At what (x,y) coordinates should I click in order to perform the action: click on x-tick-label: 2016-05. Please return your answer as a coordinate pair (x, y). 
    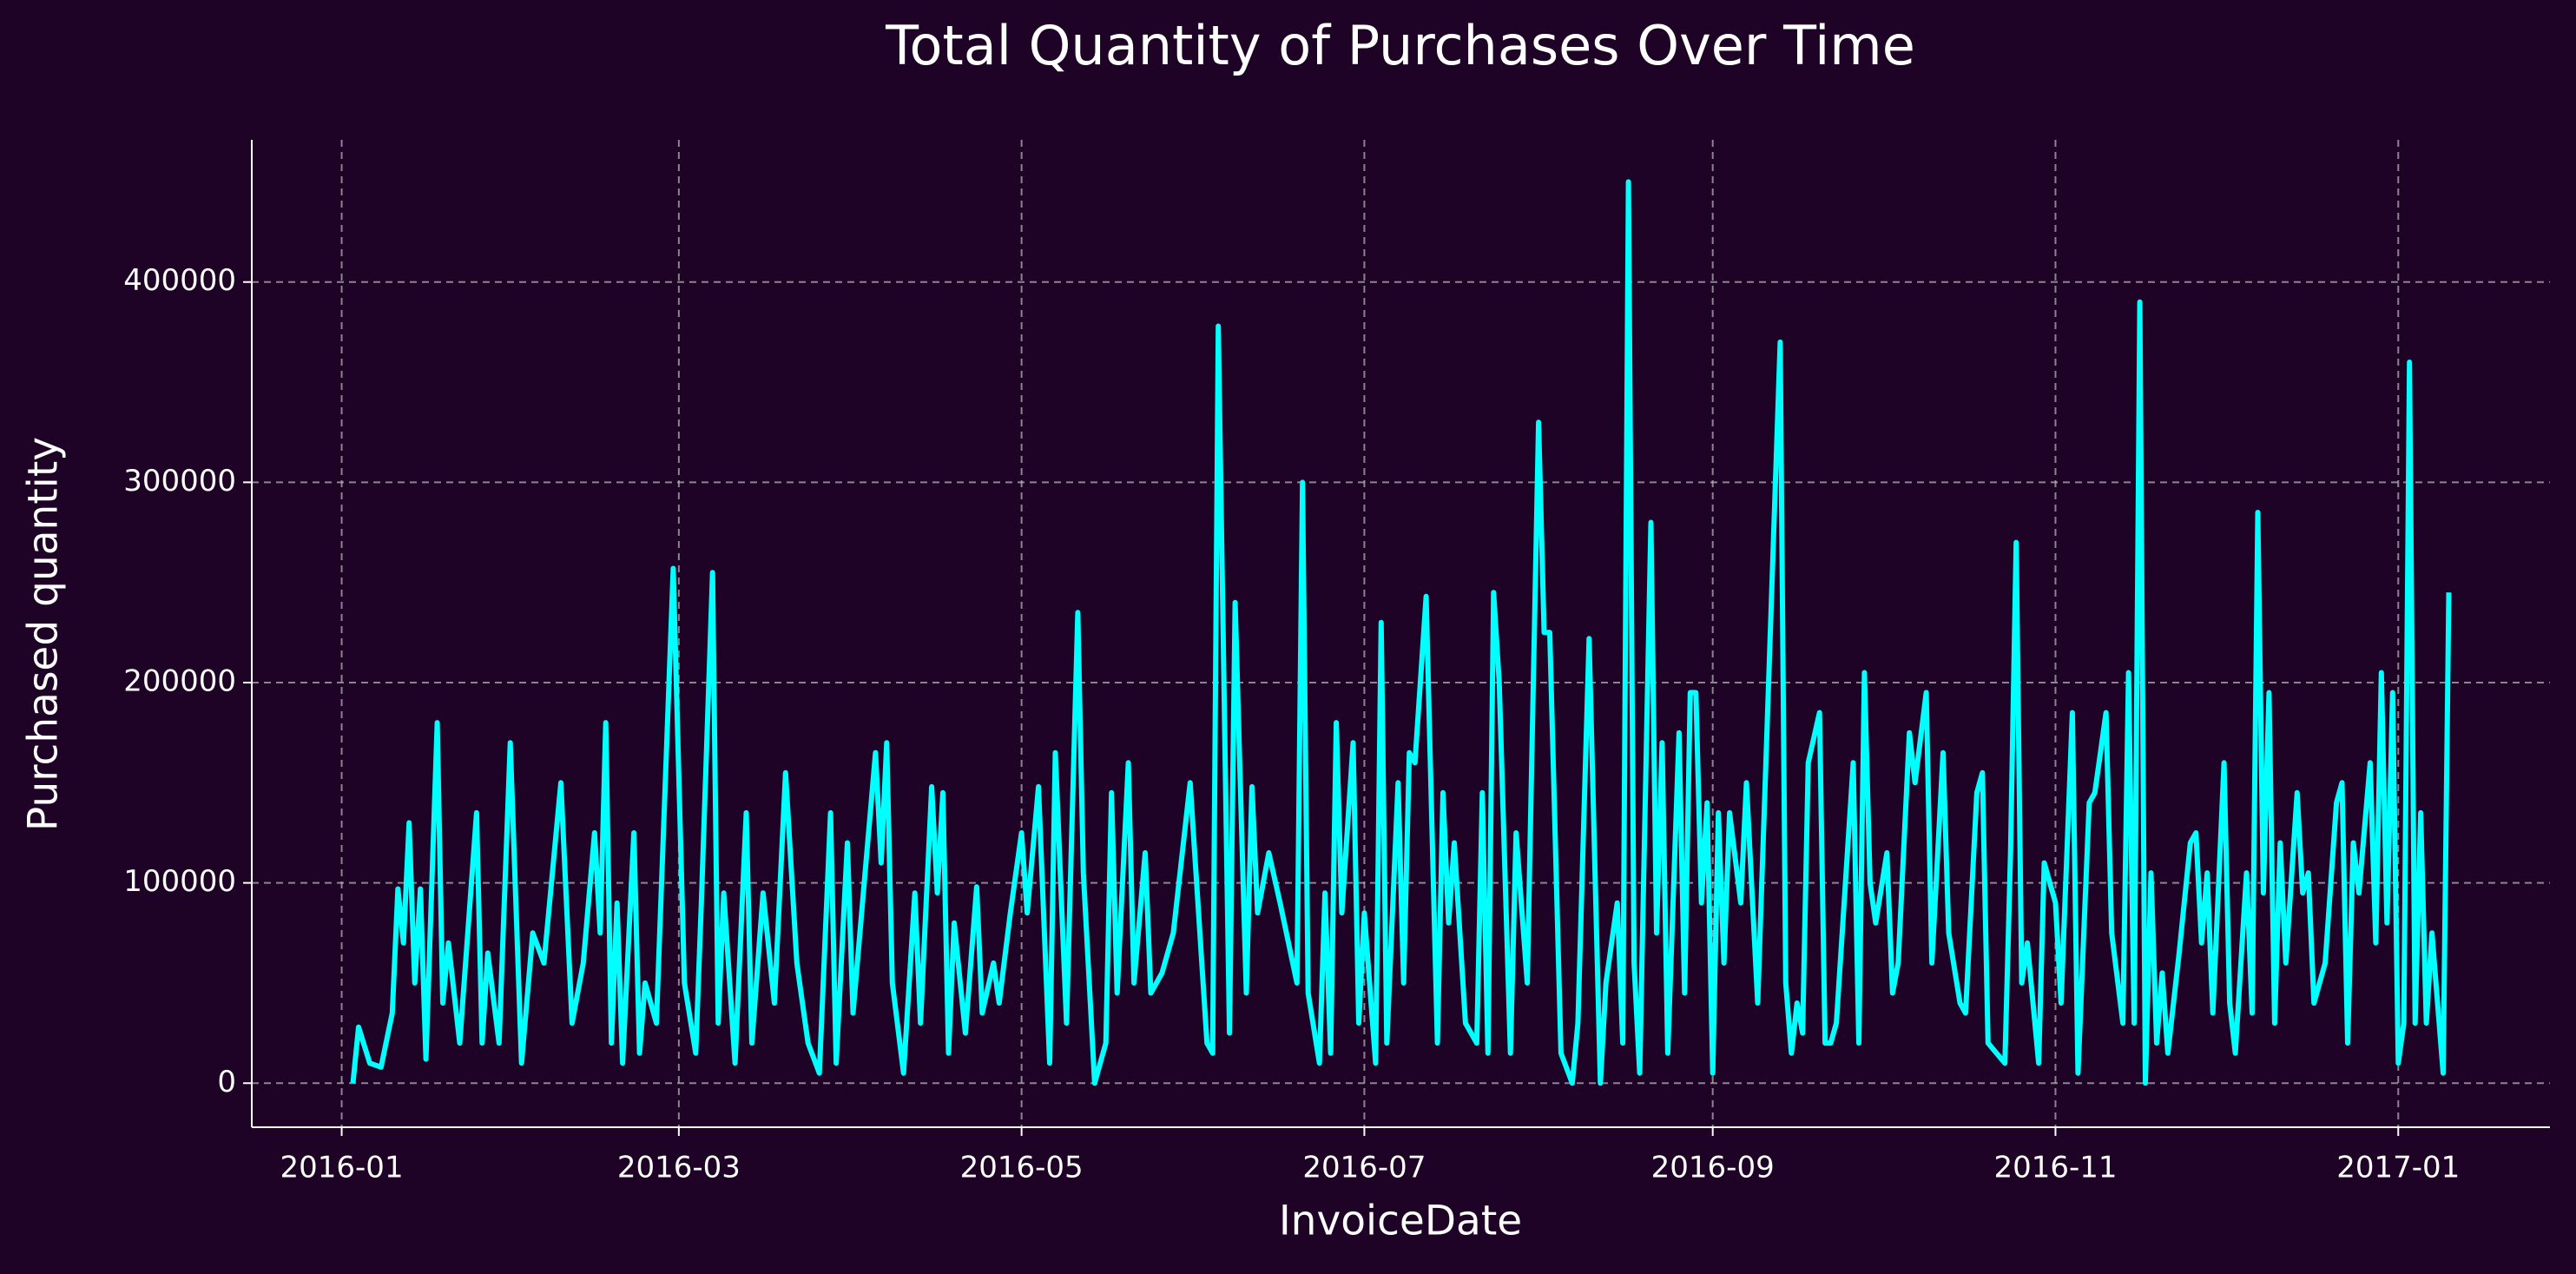
    Looking at the image, I should click on (1022, 1168).